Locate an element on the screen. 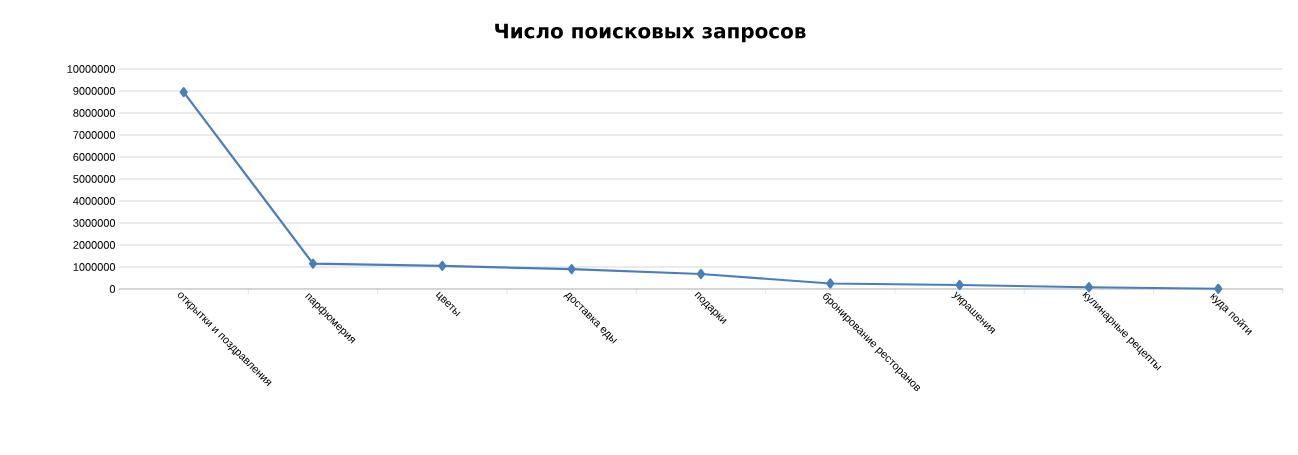 This screenshot has height=455, width=1298. y-tick-label: 6000000 is located at coordinates (94, 157).